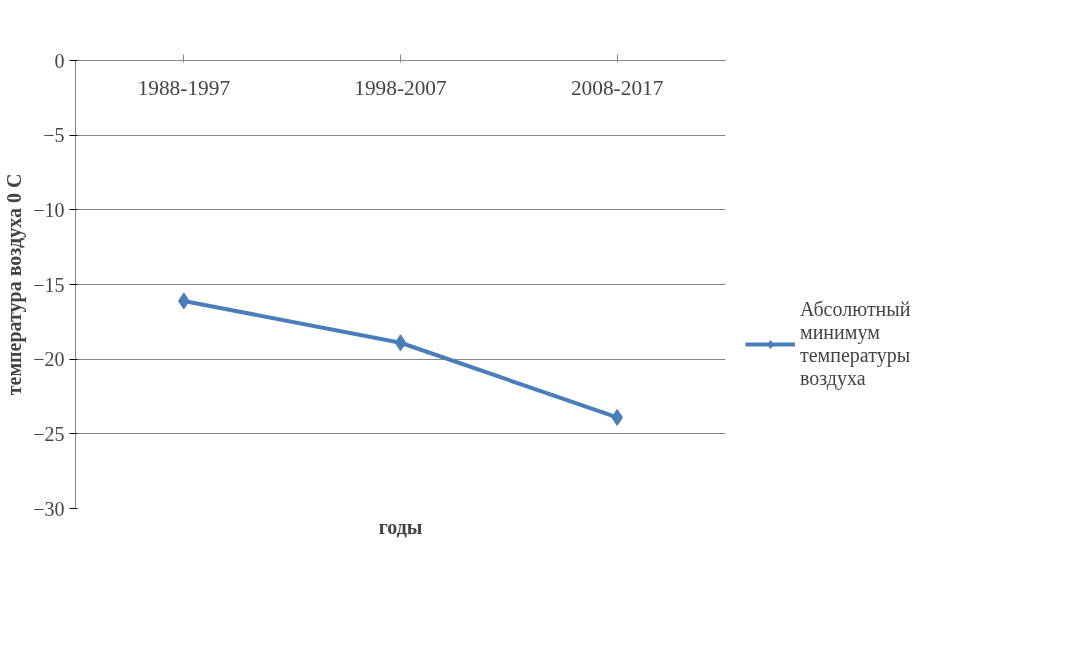 This screenshot has height=653, width=1080. I want to click on y-tick-label: −5, so click(54, 135).